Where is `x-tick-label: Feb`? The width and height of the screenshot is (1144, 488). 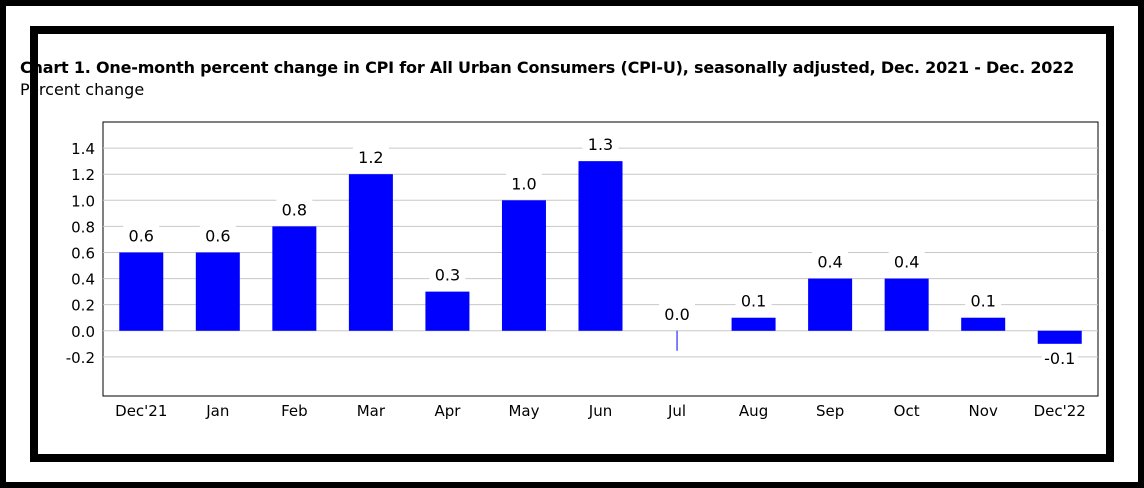
x-tick-label: Feb is located at coordinates (294, 411).